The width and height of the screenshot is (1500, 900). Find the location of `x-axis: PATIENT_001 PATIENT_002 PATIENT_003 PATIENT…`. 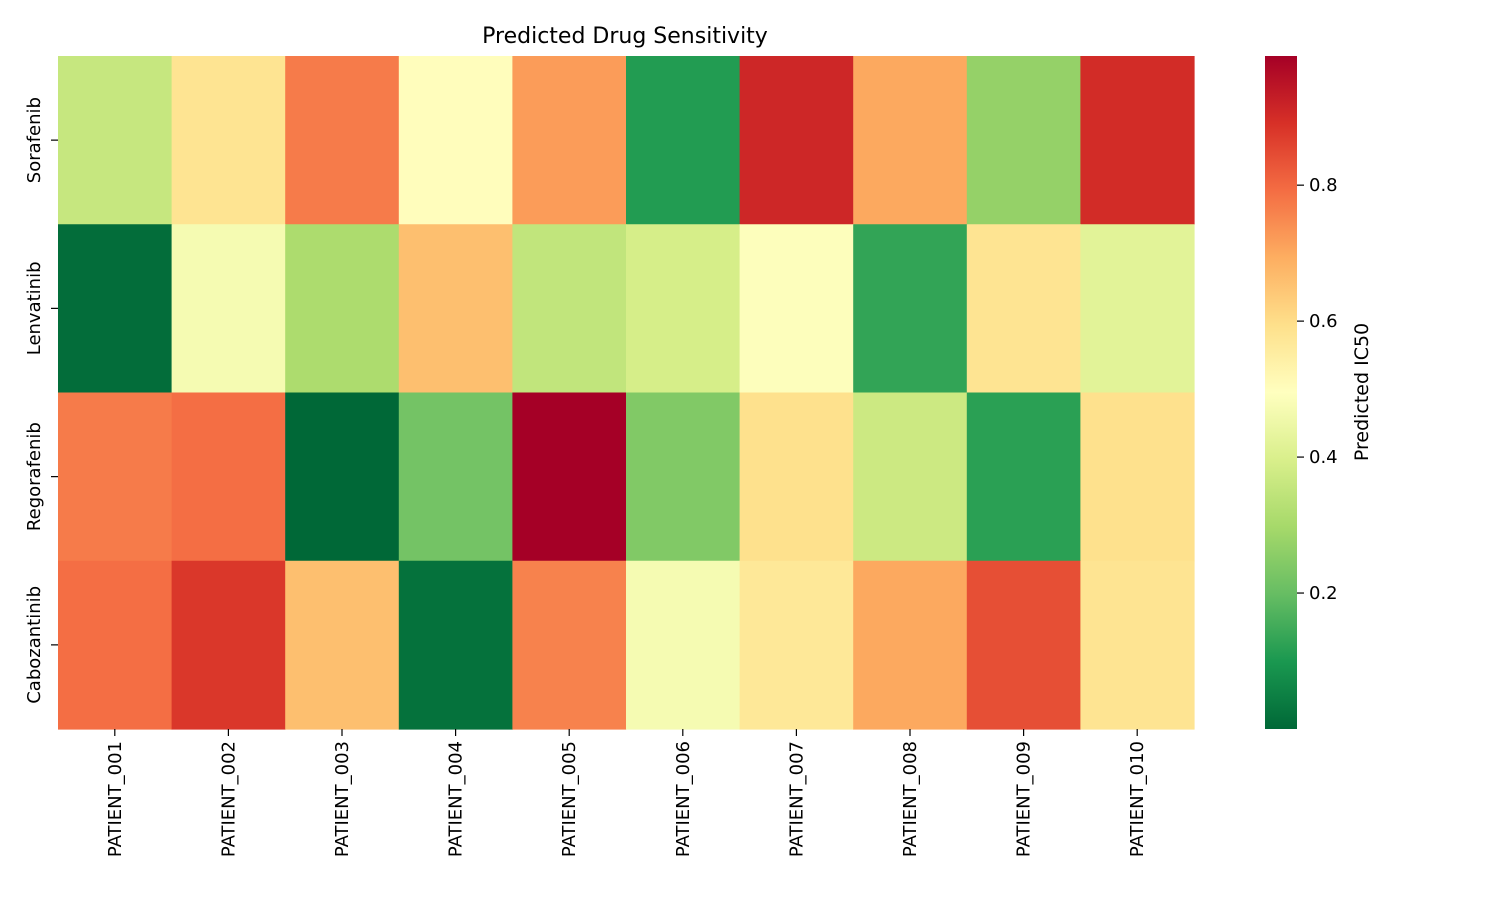

x-axis: PATIENT_001 PATIENT_002 PATIENT_003 PATIENT… is located at coordinates (626, 793).